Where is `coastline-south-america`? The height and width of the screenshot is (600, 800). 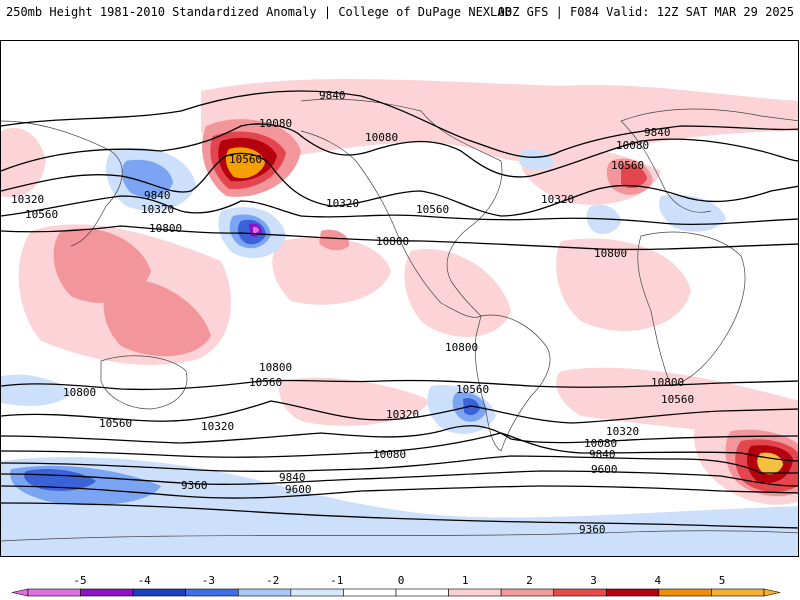 coastline-south-america is located at coordinates (512, 383).